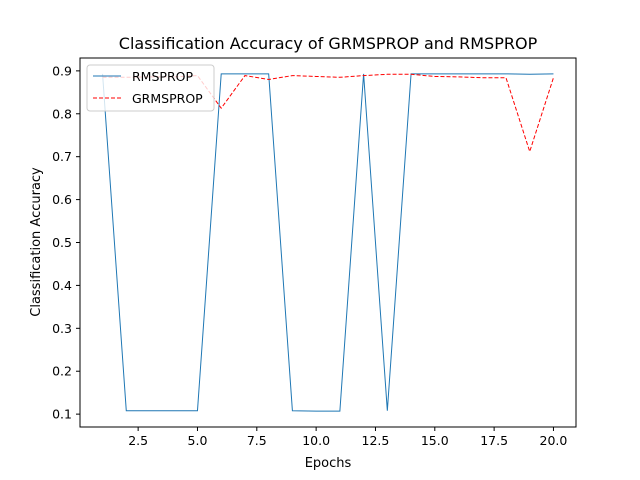  What do you see at coordinates (316, 440) in the screenshot?
I see `x-tick-label: 10.0` at bounding box center [316, 440].